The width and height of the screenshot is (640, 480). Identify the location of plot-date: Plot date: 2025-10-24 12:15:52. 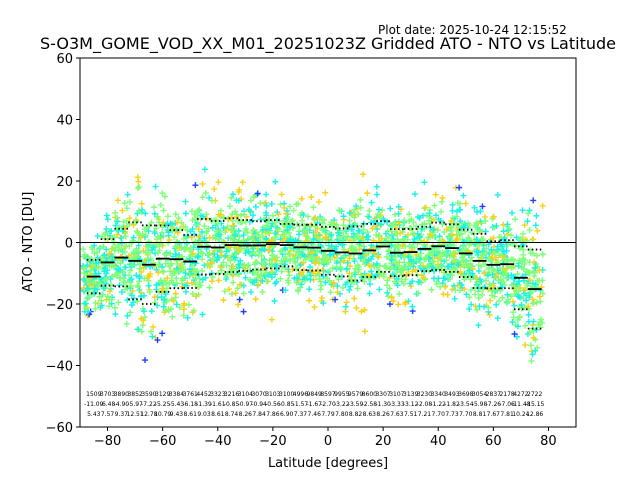
(472, 30).